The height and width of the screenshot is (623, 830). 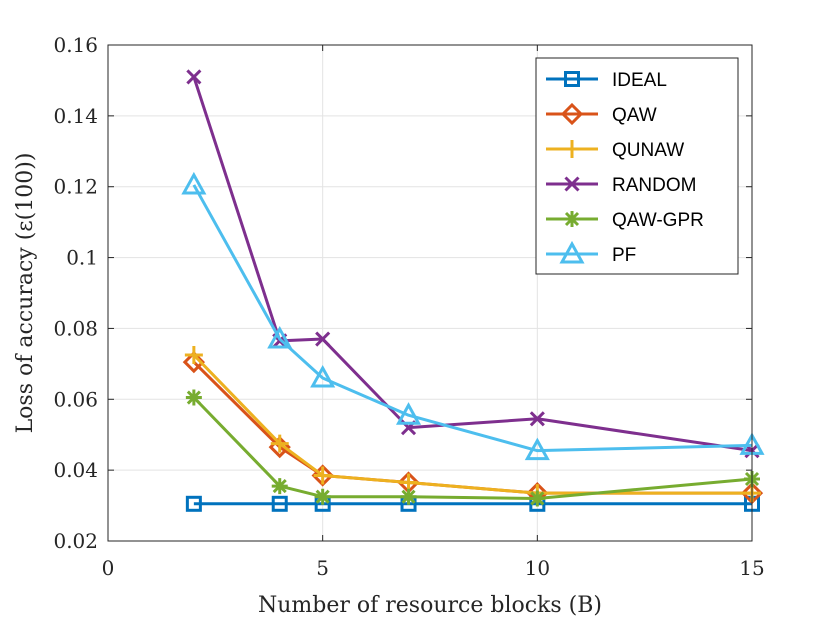 What do you see at coordinates (624, 255) in the screenshot?
I see `legend-label-pf: PF` at bounding box center [624, 255].